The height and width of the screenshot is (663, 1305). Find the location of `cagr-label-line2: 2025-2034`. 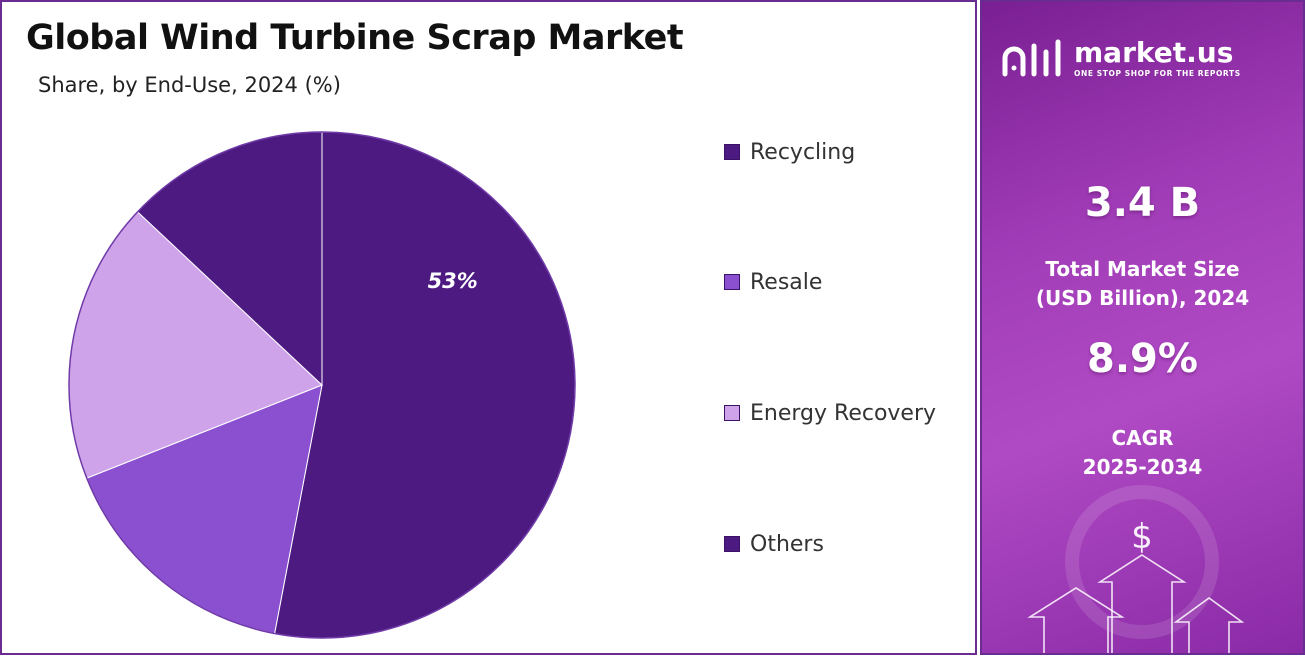

cagr-label-line2: 2025-2034 is located at coordinates (1142, 467).